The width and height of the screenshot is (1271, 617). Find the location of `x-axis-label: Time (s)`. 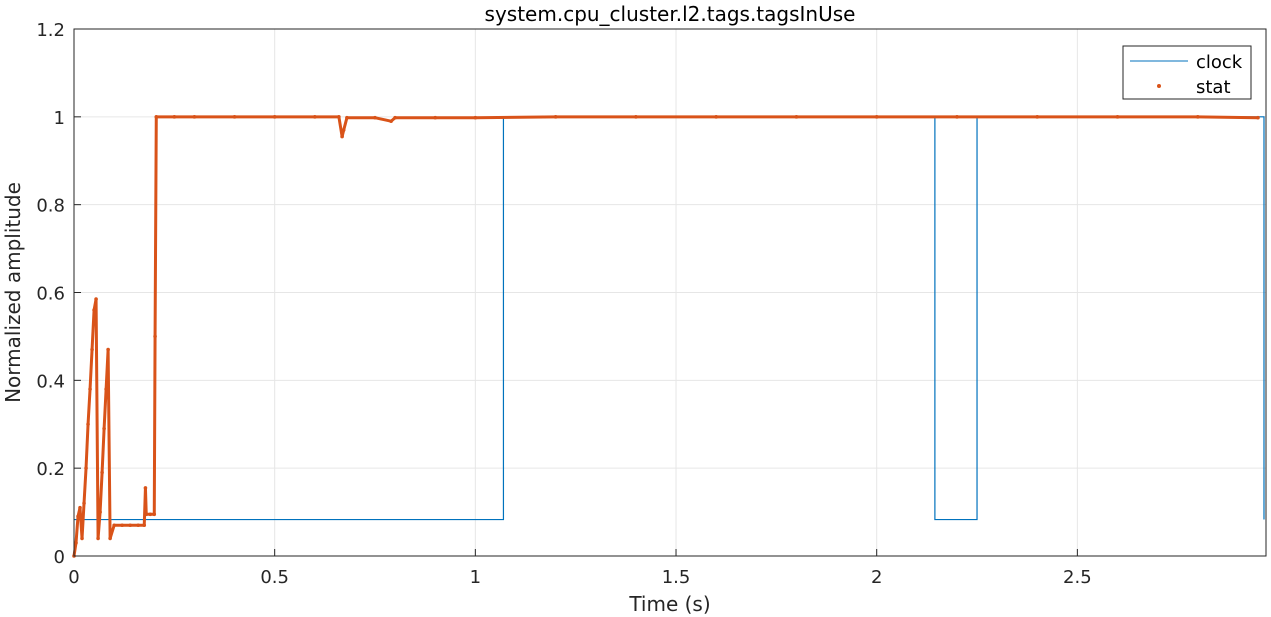

x-axis-label: Time (s) is located at coordinates (669, 604).